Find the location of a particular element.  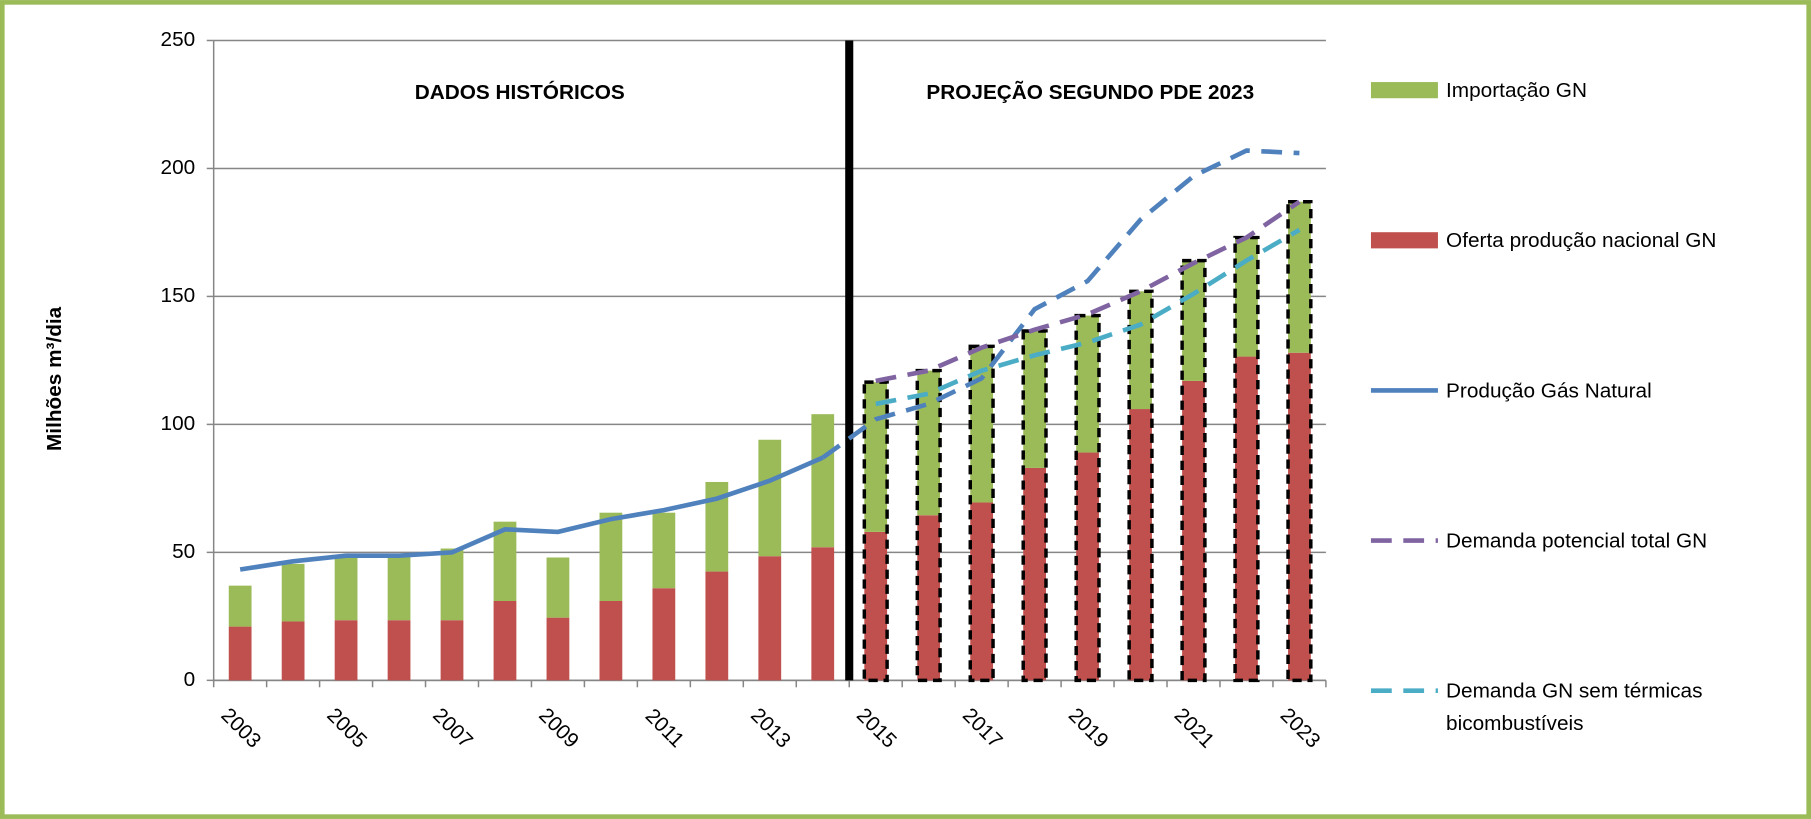

legend-item: Oferta produção nacional GN is located at coordinates (1581, 240).